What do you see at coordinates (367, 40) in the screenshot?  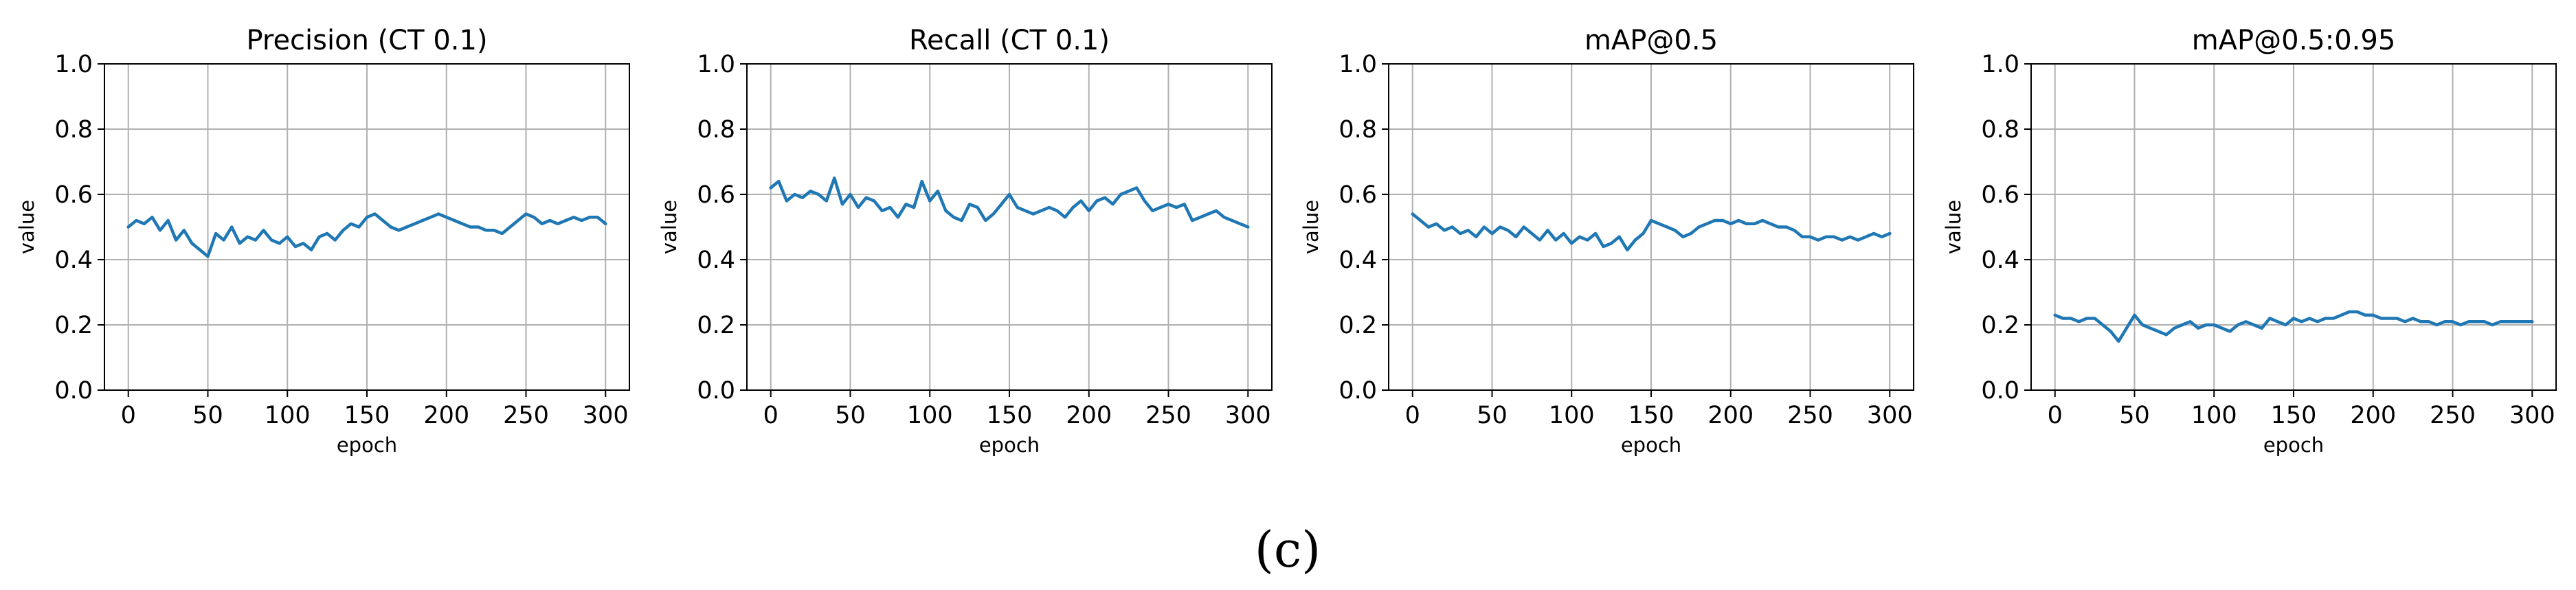 I see `chart-title: Precision (CT 0.1)` at bounding box center [367, 40].